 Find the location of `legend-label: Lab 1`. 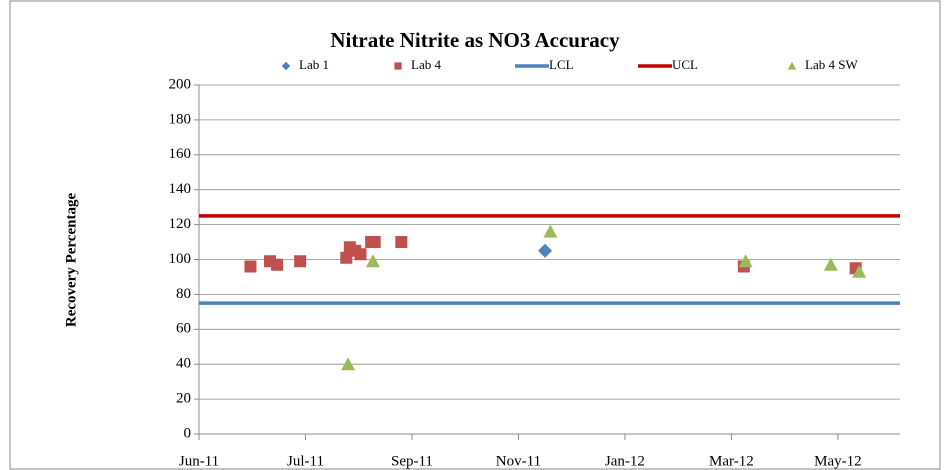

legend-label: Lab 1 is located at coordinates (314, 64).